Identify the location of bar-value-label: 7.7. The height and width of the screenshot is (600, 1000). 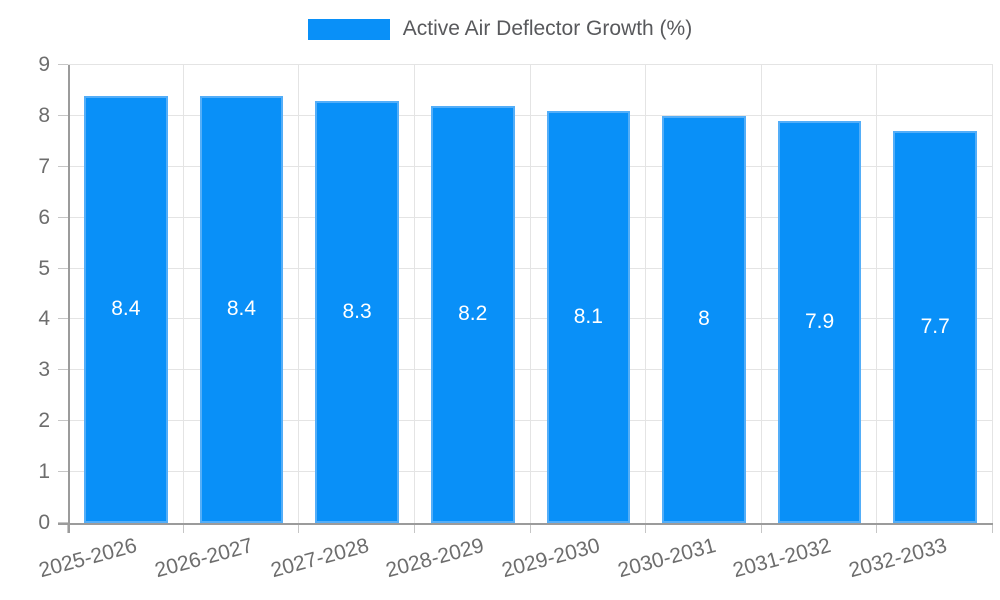
(935, 327).